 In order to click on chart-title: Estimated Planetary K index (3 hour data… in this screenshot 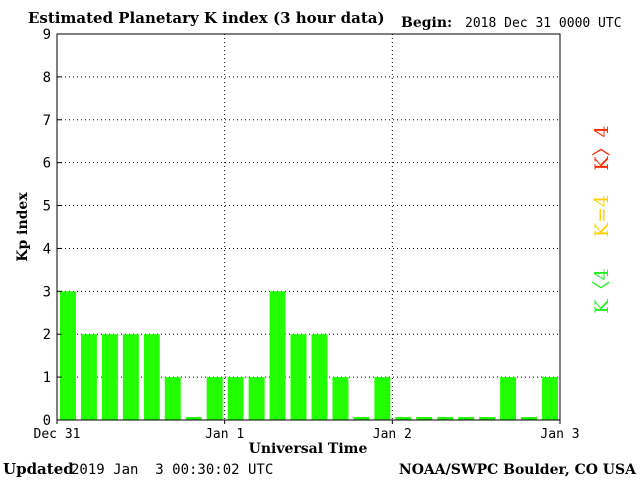, I will do `click(206, 18)`.